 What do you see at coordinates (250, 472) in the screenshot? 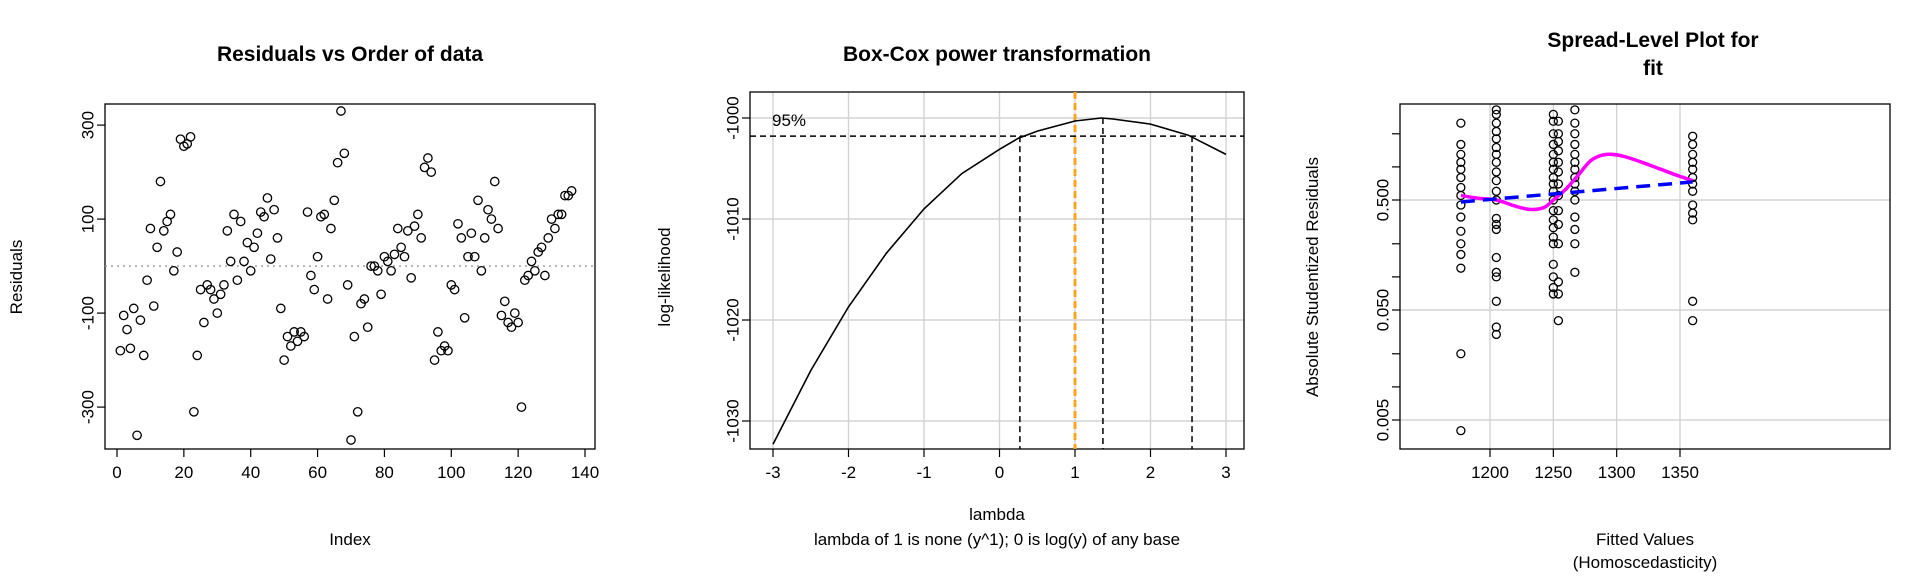
I see `x-tick-label: 40` at bounding box center [250, 472].